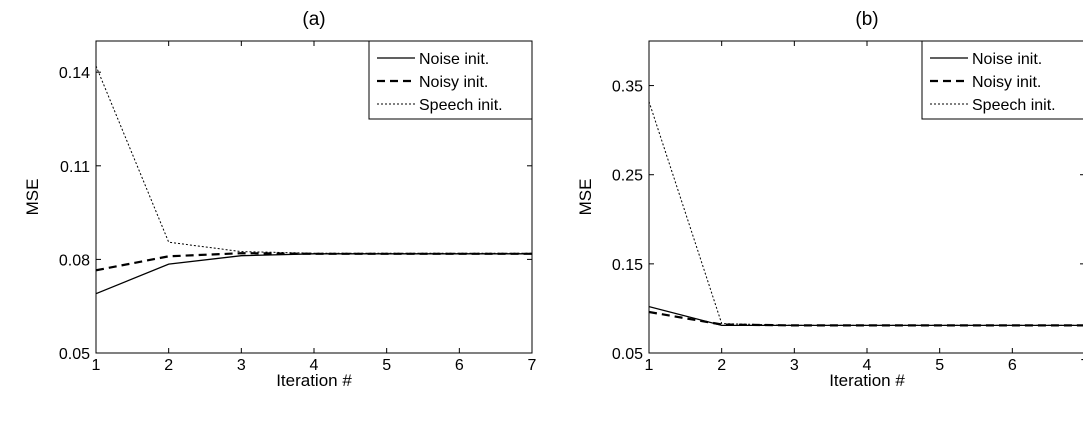  I want to click on y-tick-label: 0.11, so click(75, 167).